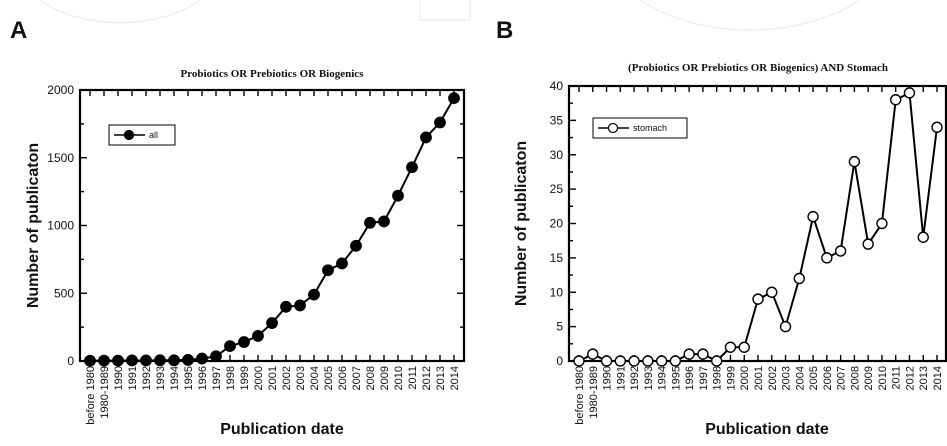 This screenshot has height=446, width=947. Describe the element at coordinates (557, 292) in the screenshot. I see `y-tick-label: 10` at that location.